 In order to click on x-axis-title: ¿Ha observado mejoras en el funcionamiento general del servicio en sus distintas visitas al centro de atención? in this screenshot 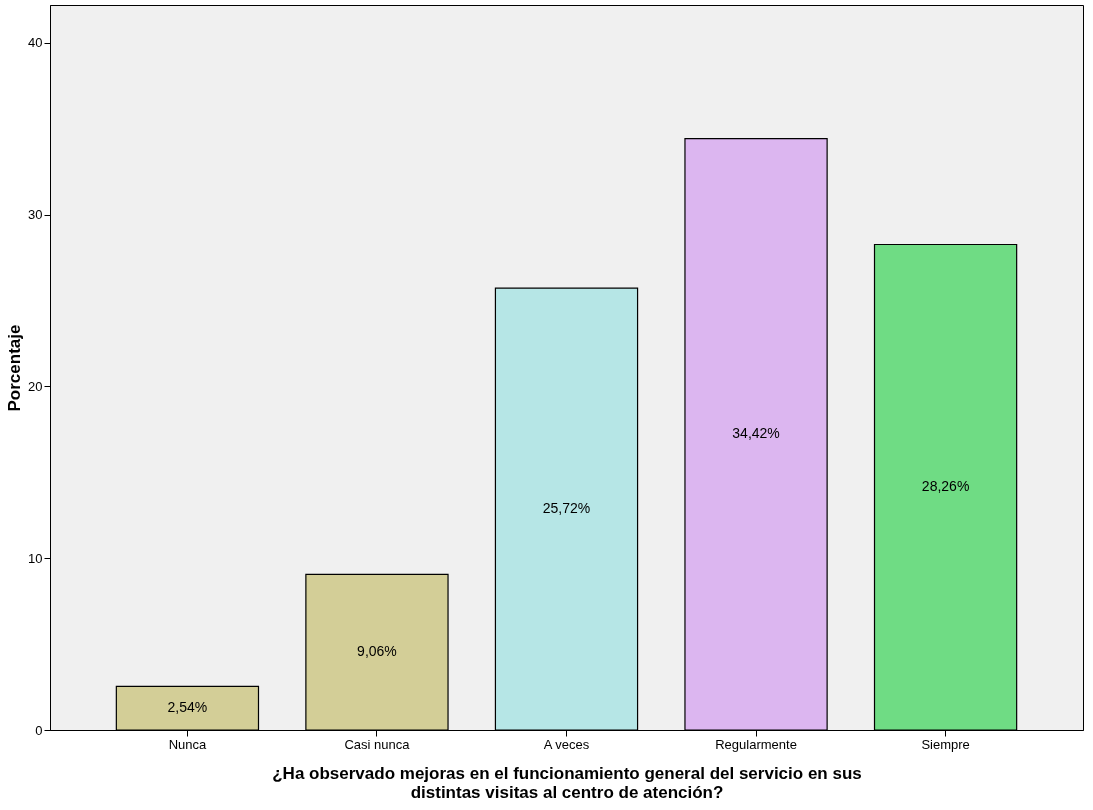, I will do `click(567, 782)`.